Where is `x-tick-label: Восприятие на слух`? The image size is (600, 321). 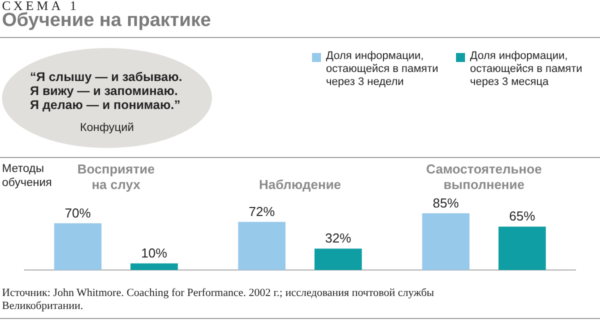
x-tick-label: Восприятие на слух is located at coordinates (116, 176).